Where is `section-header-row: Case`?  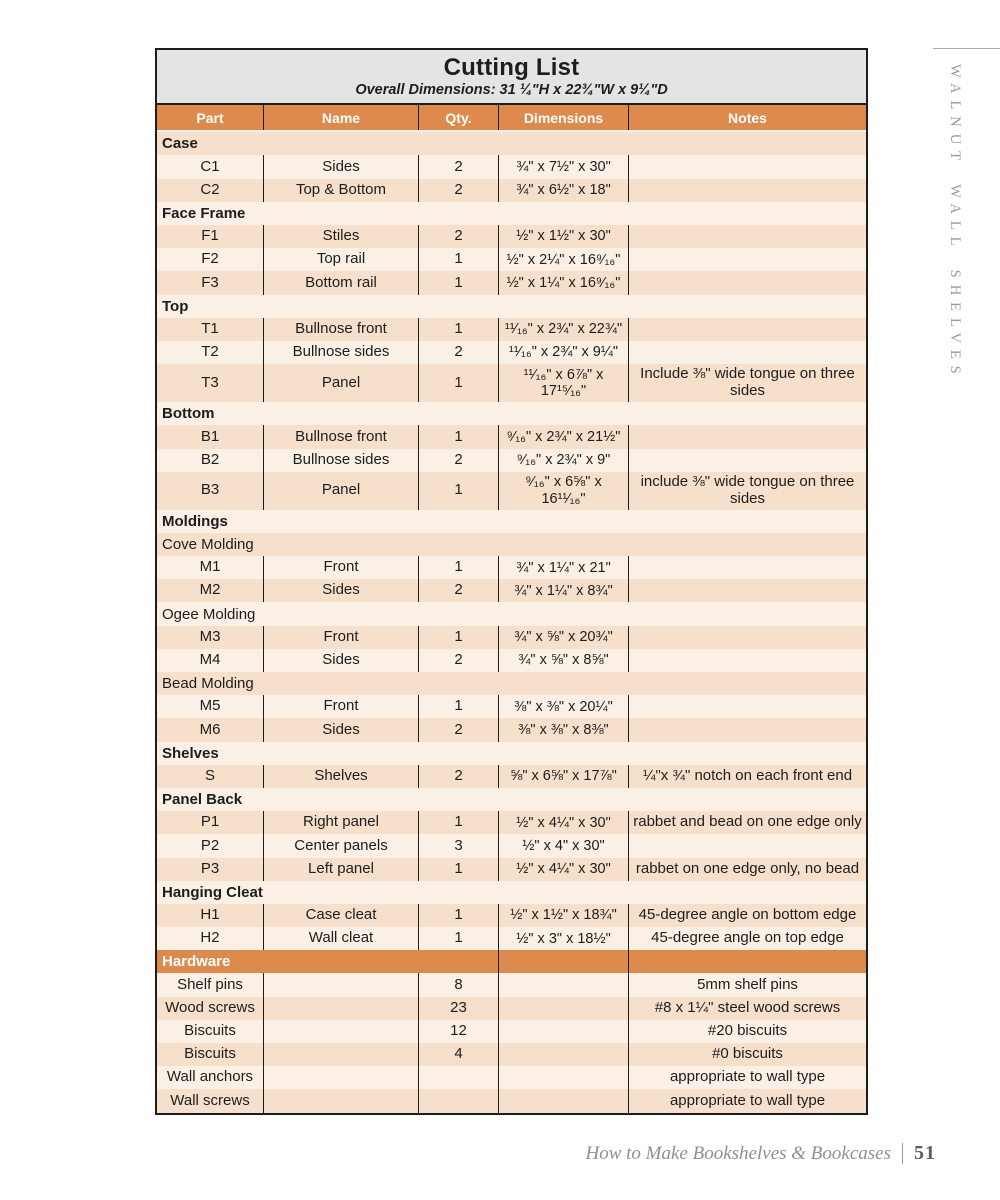 section-header-row: Case is located at coordinates (511, 144).